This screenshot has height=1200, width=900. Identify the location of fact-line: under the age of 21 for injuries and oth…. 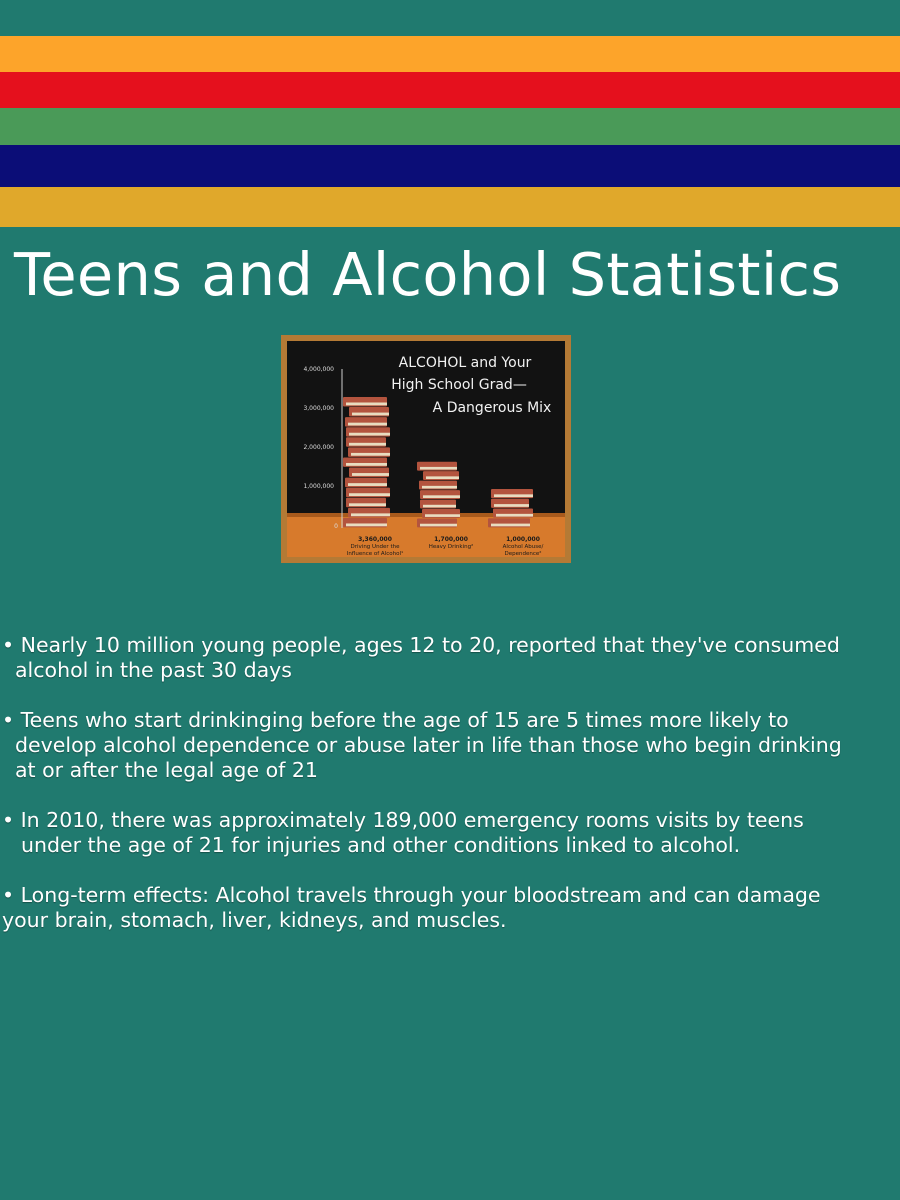
(381, 845).